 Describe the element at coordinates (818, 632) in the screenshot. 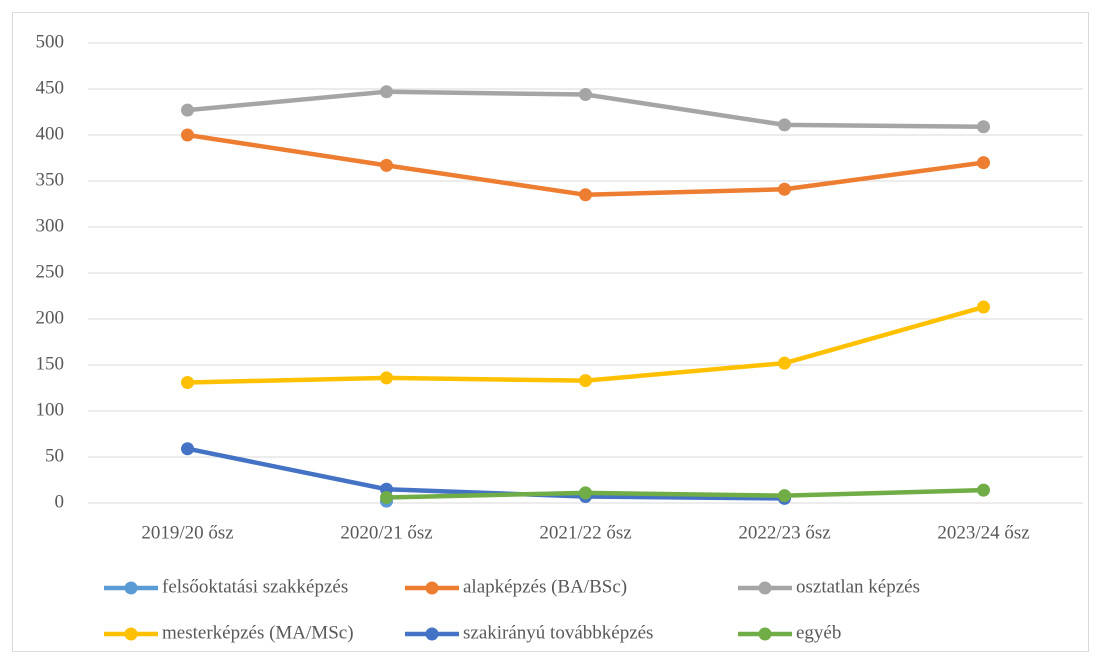

I see `legend-label: egyéb` at that location.